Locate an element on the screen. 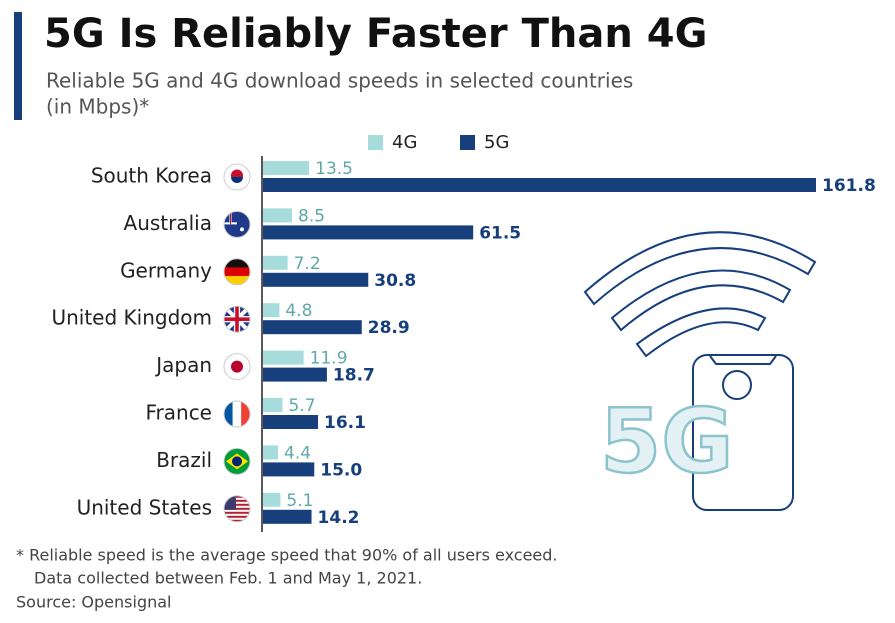 Image resolution: width=895 pixels, height=623 pixels. category-label: South Korea is located at coordinates (151, 176).